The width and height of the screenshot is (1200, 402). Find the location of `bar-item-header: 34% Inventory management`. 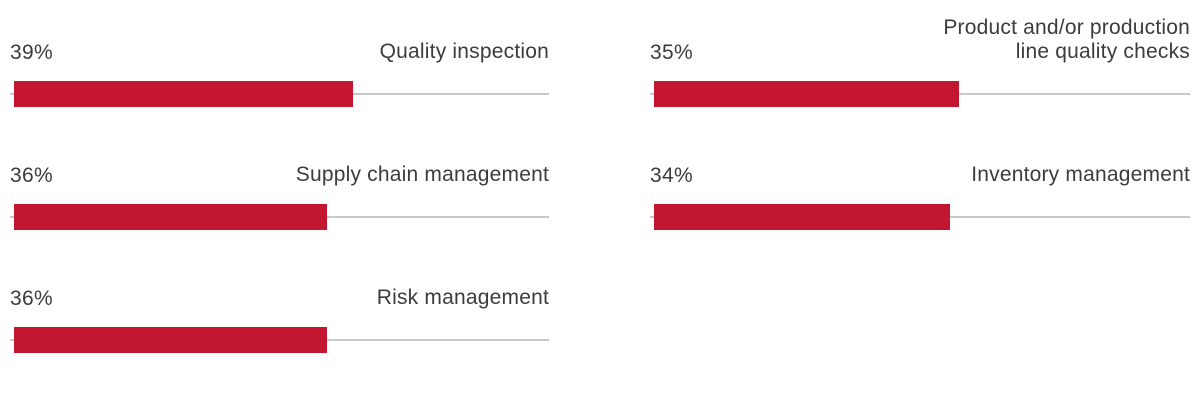

bar-item-header: 34% Inventory management is located at coordinates (920, 165).